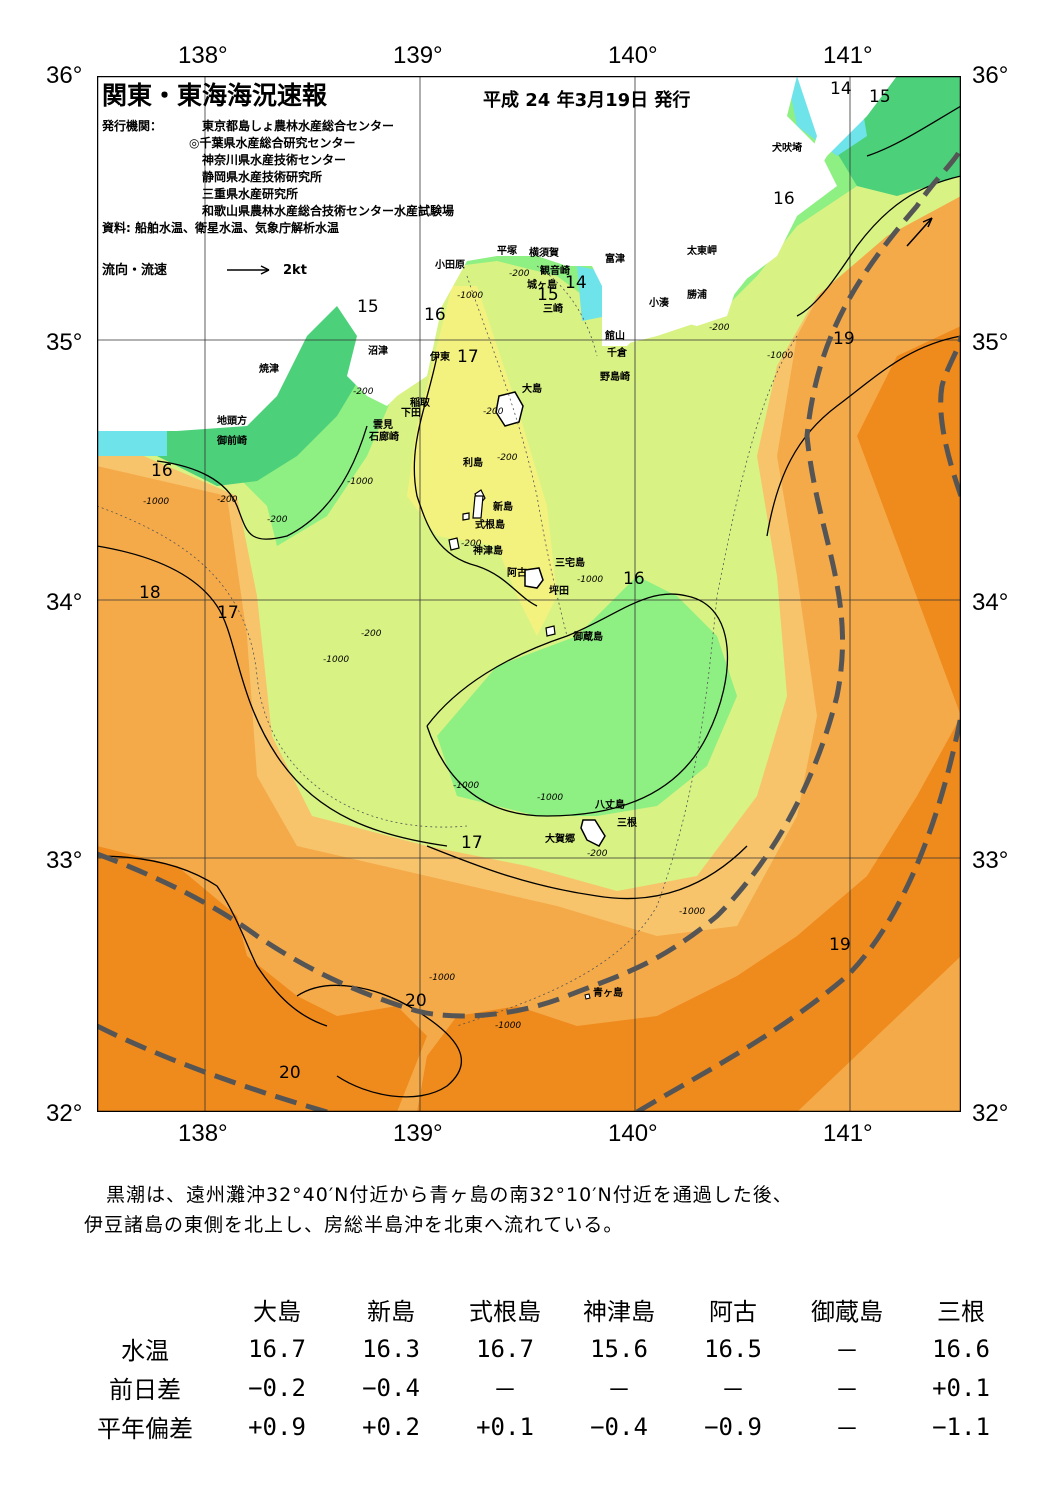 Image resolution: width=1064 pixels, height=1503 pixels. I want to click on place-yaizu: 焼津, so click(269, 368).